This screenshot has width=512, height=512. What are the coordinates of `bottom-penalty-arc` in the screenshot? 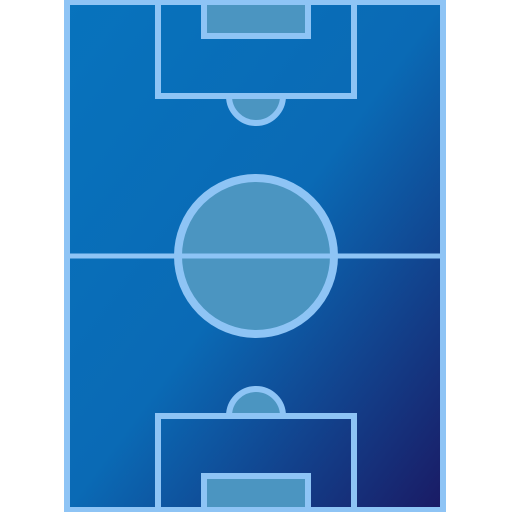 It's located at (256, 402).